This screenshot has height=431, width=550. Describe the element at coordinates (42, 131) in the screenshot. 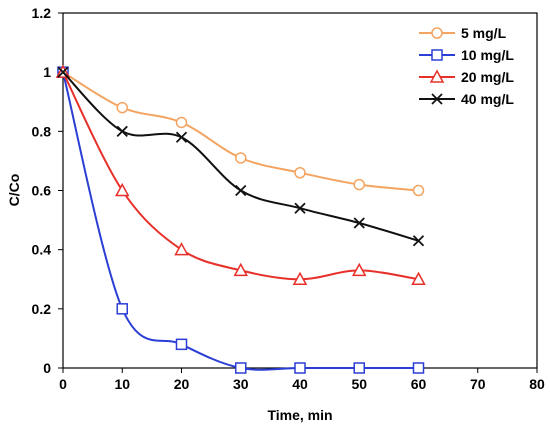

I see `y-tick-label: 0.8` at that location.